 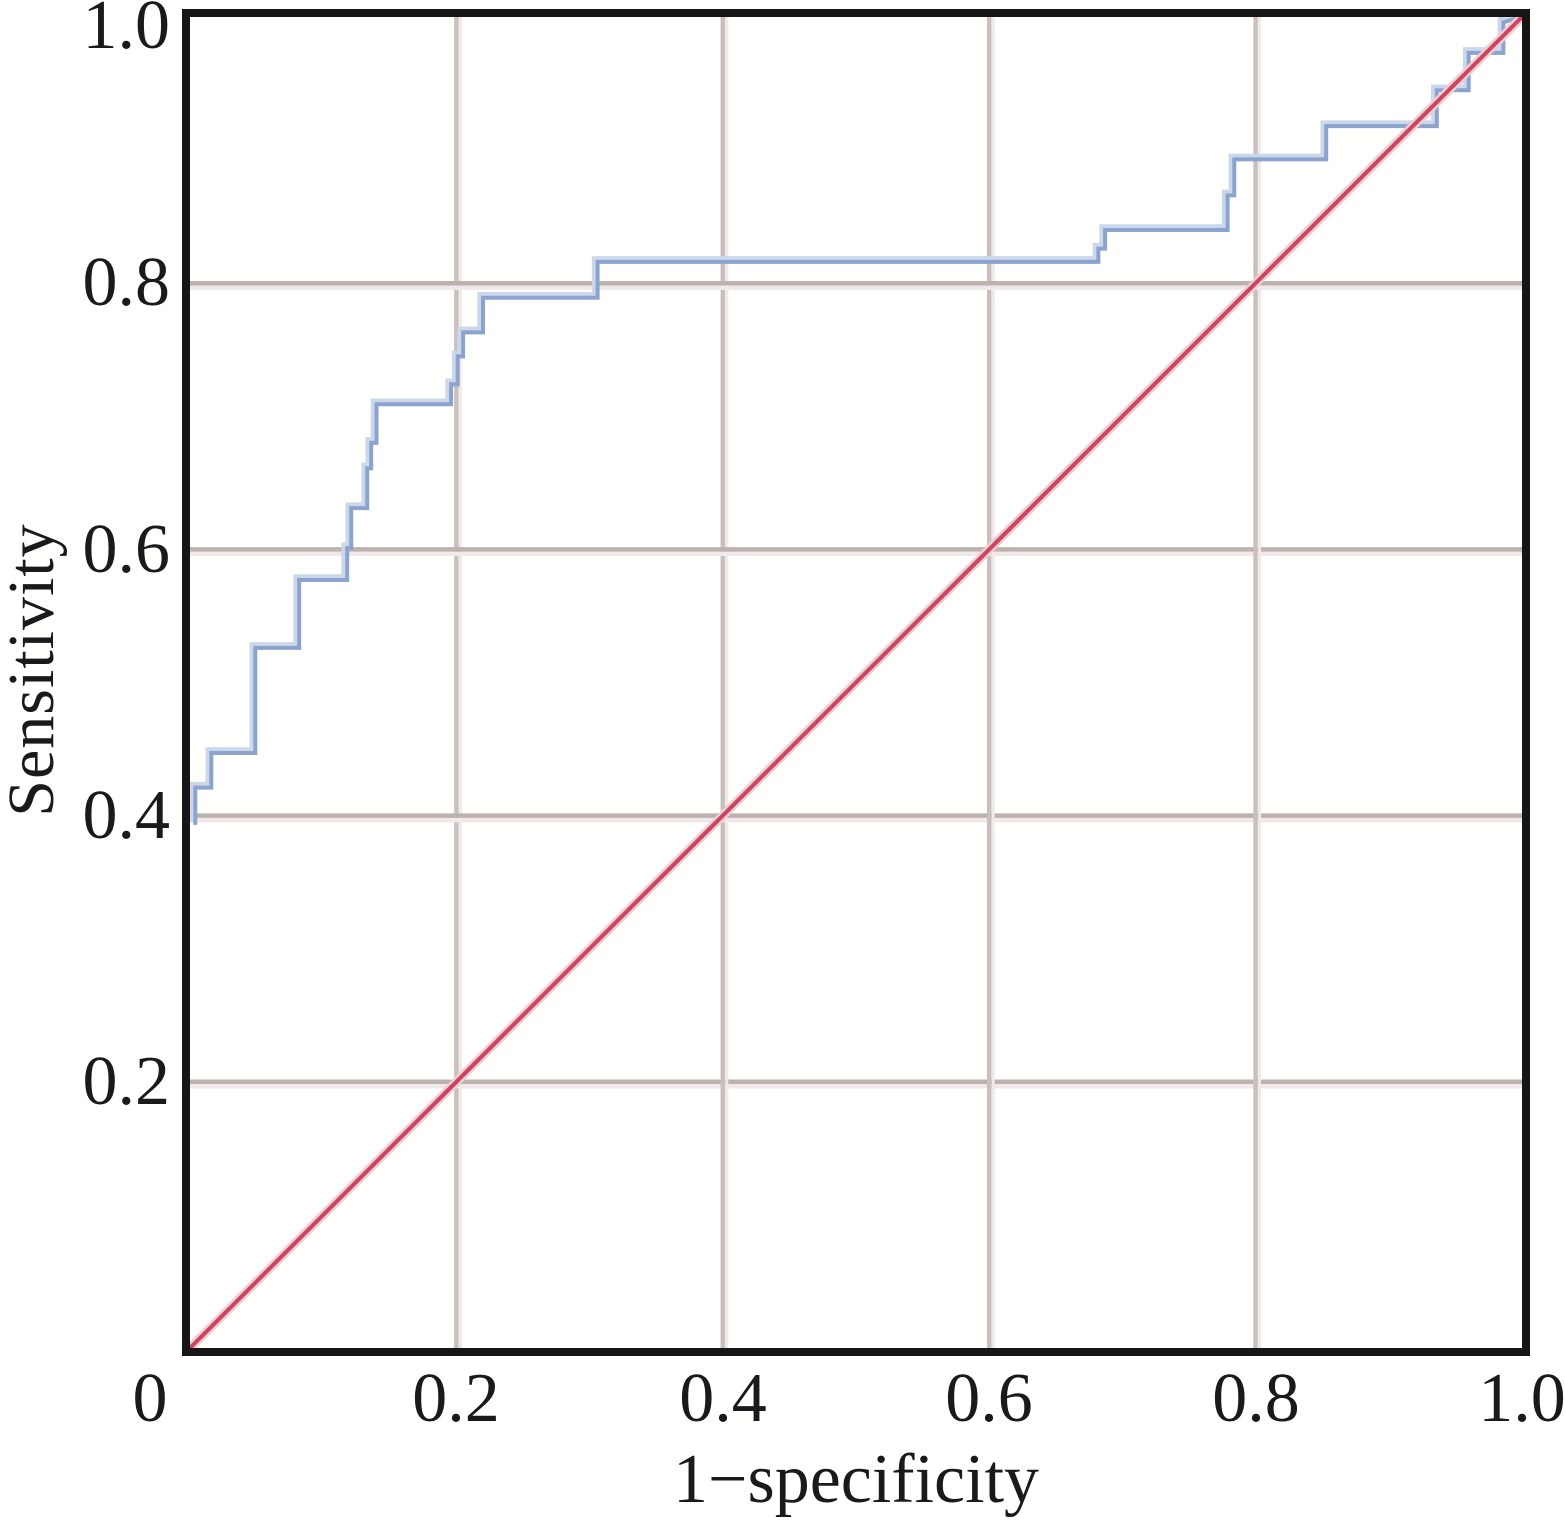 I want to click on y-tick-label: 1.0, so click(x=126, y=32).